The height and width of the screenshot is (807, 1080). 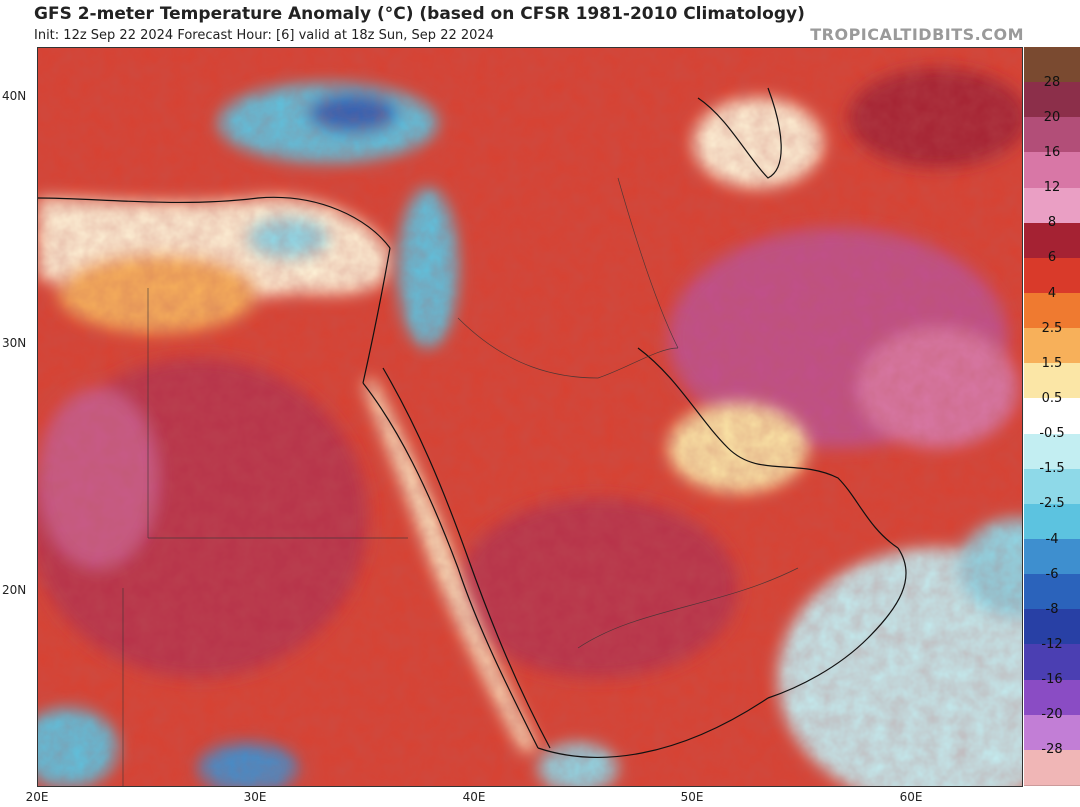 I want to click on colorbar-label: 28, so click(x=1052, y=82).